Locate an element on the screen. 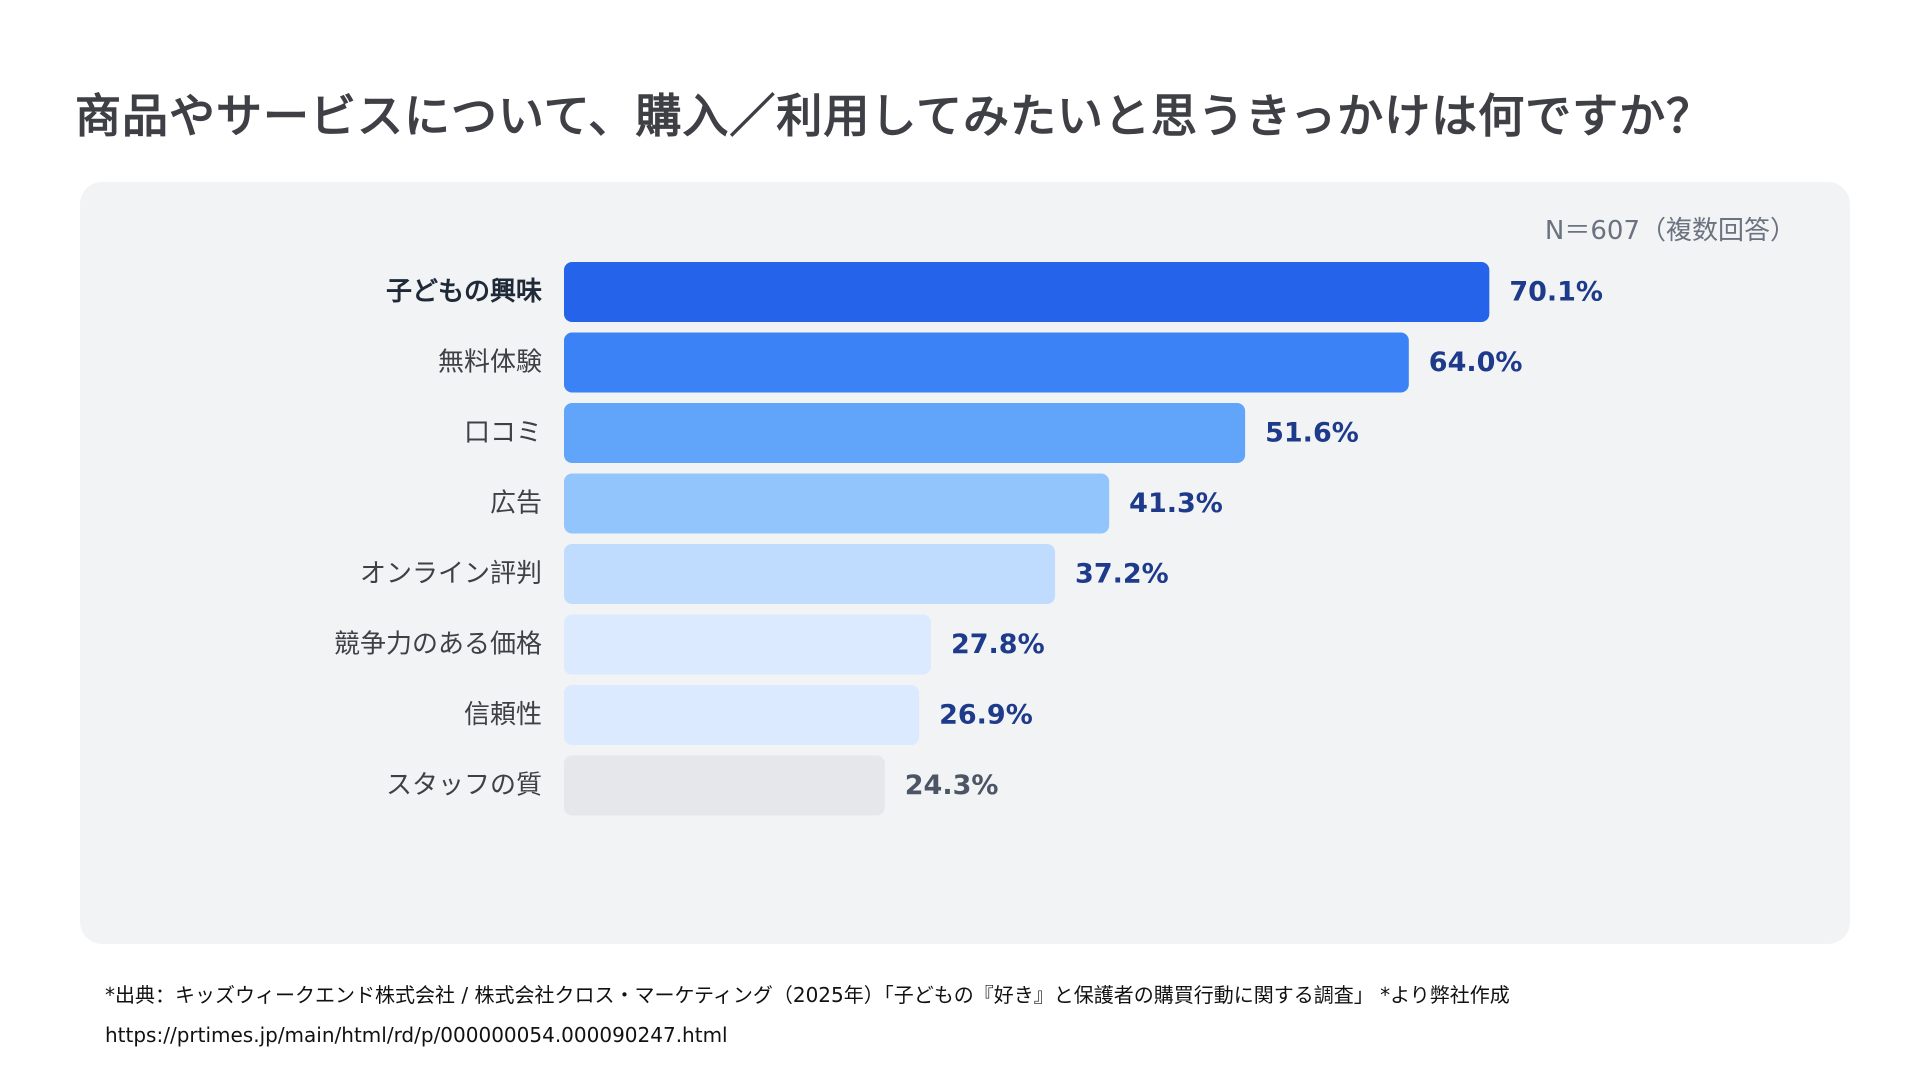 This screenshot has width=1920, height=1080. value-label-4: 37.2% is located at coordinates (1122, 574).